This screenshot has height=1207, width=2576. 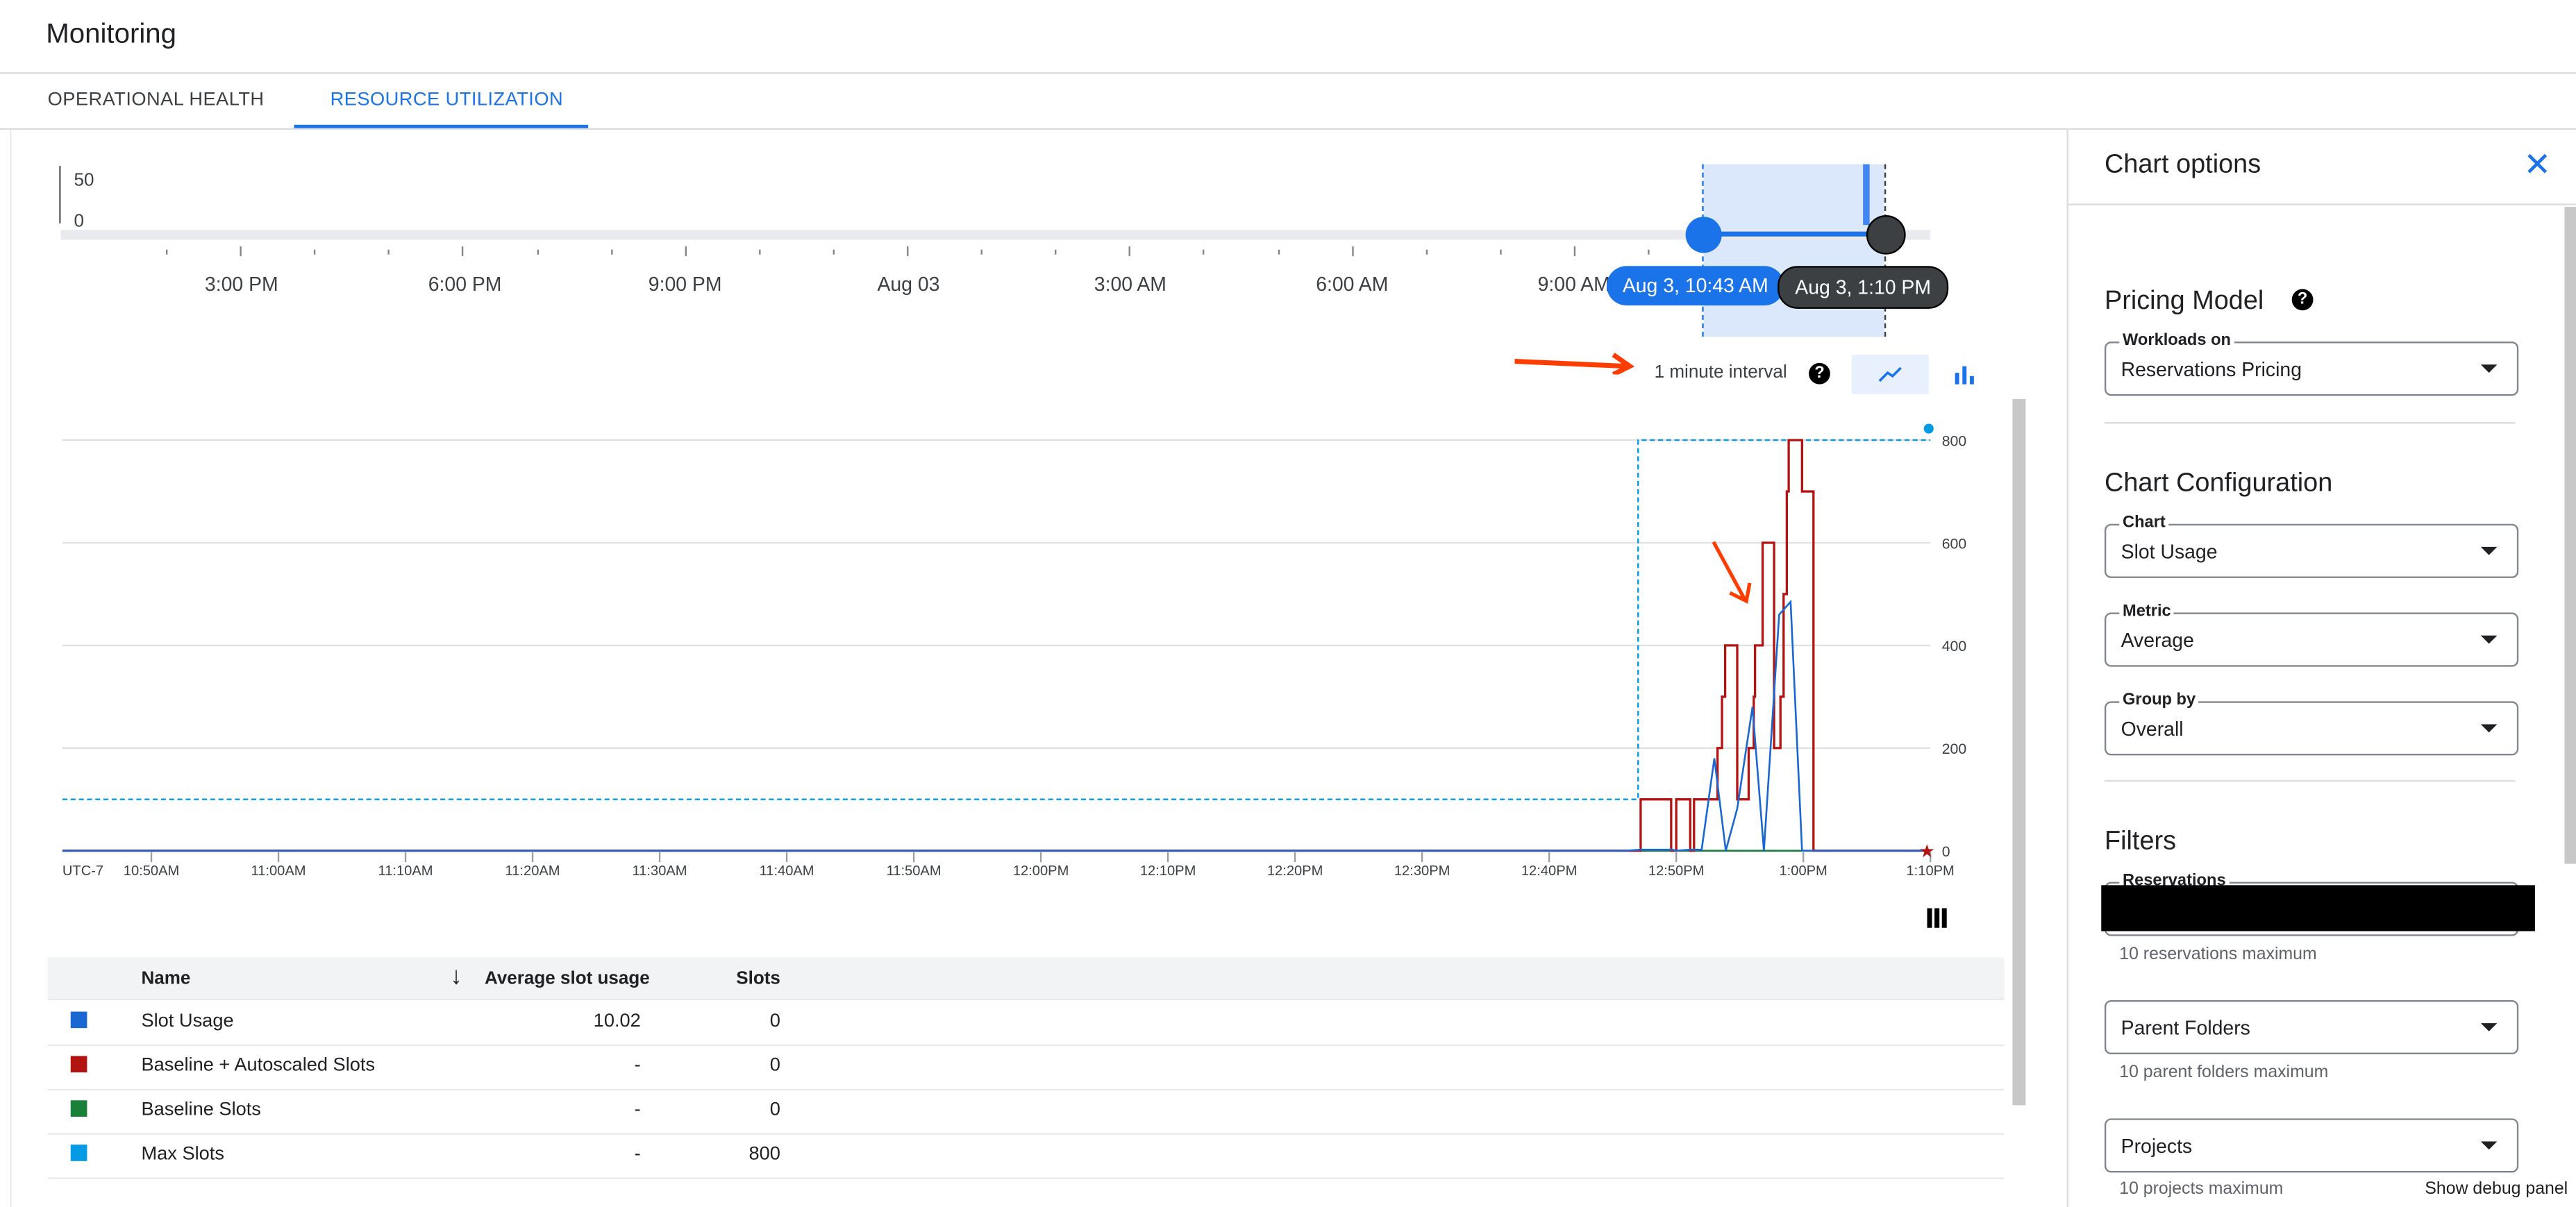 I want to click on range-start-label: Aug 3, 10:43 AM, so click(x=1695, y=286).